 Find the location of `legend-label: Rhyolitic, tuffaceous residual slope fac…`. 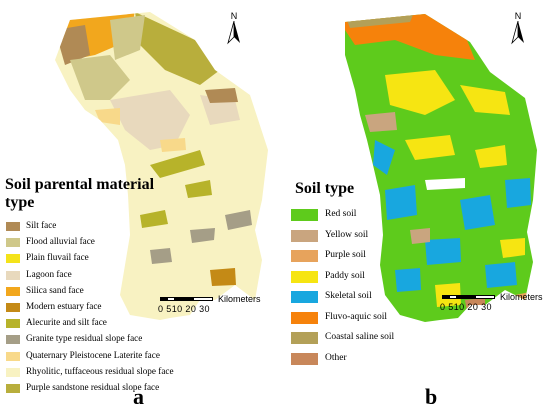

legend-label: Rhyolitic, tuffaceous residual slope fac… is located at coordinates (100, 370).